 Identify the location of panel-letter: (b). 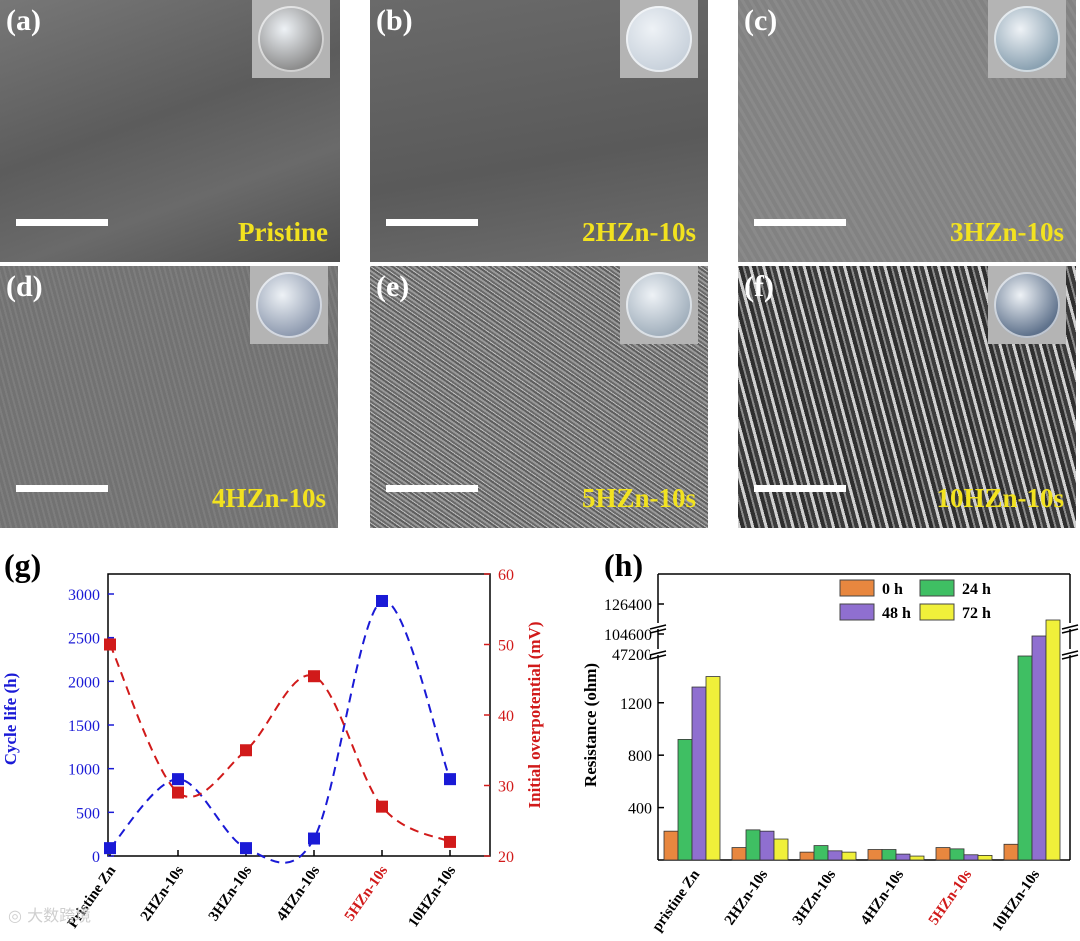
(394, 20).